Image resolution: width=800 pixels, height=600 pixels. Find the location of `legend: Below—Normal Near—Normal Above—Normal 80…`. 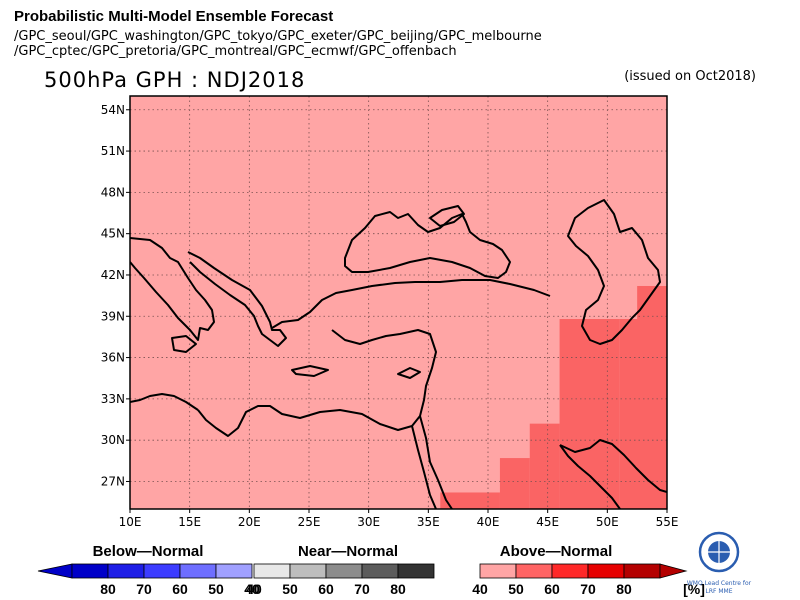

legend: Below—Normal Near—Normal Above—Normal 80… is located at coordinates (371, 570).